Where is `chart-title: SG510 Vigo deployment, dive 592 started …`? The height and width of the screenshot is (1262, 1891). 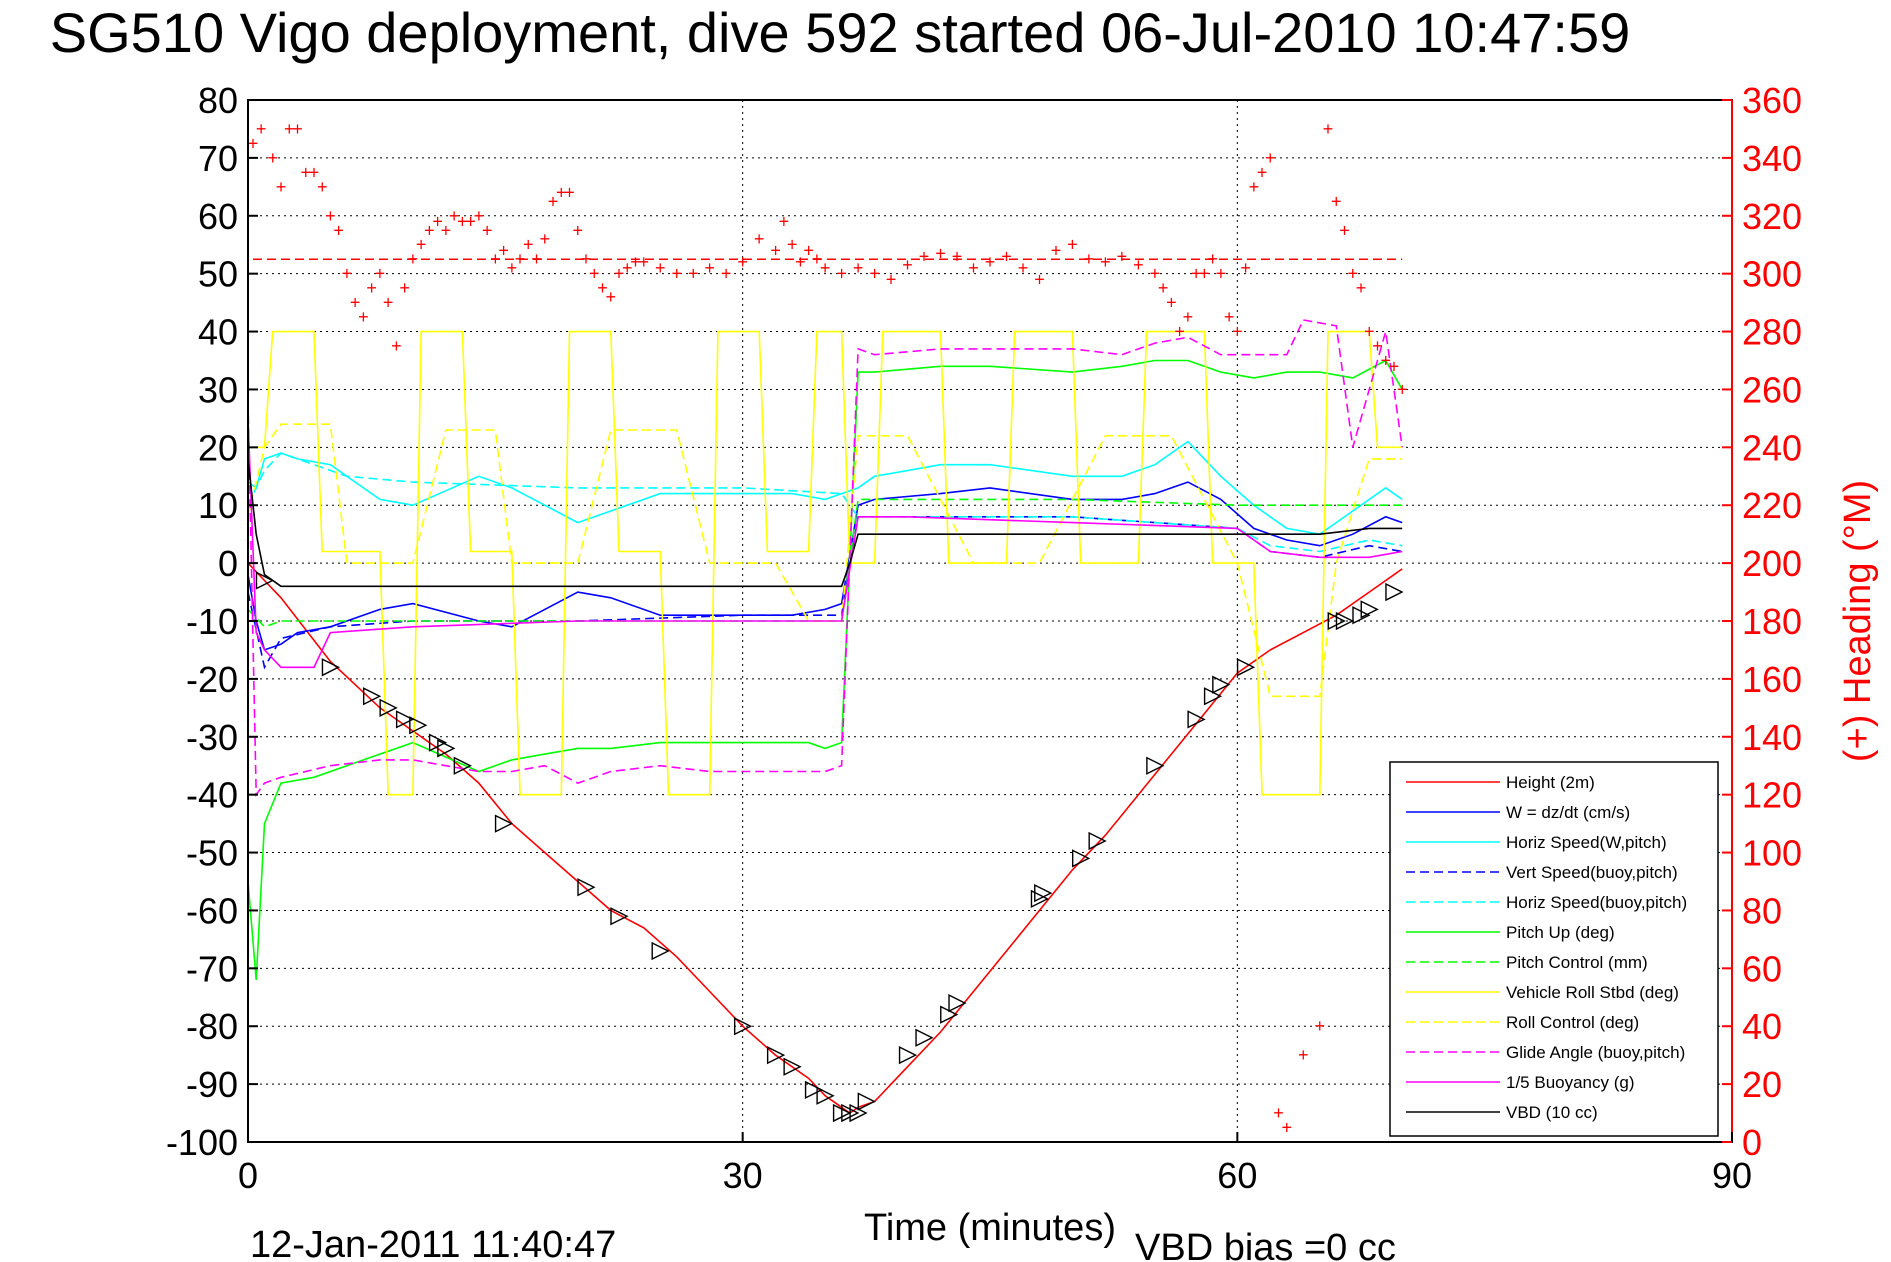
chart-title: SG510 Vigo deployment, dive 592 started … is located at coordinates (840, 32).